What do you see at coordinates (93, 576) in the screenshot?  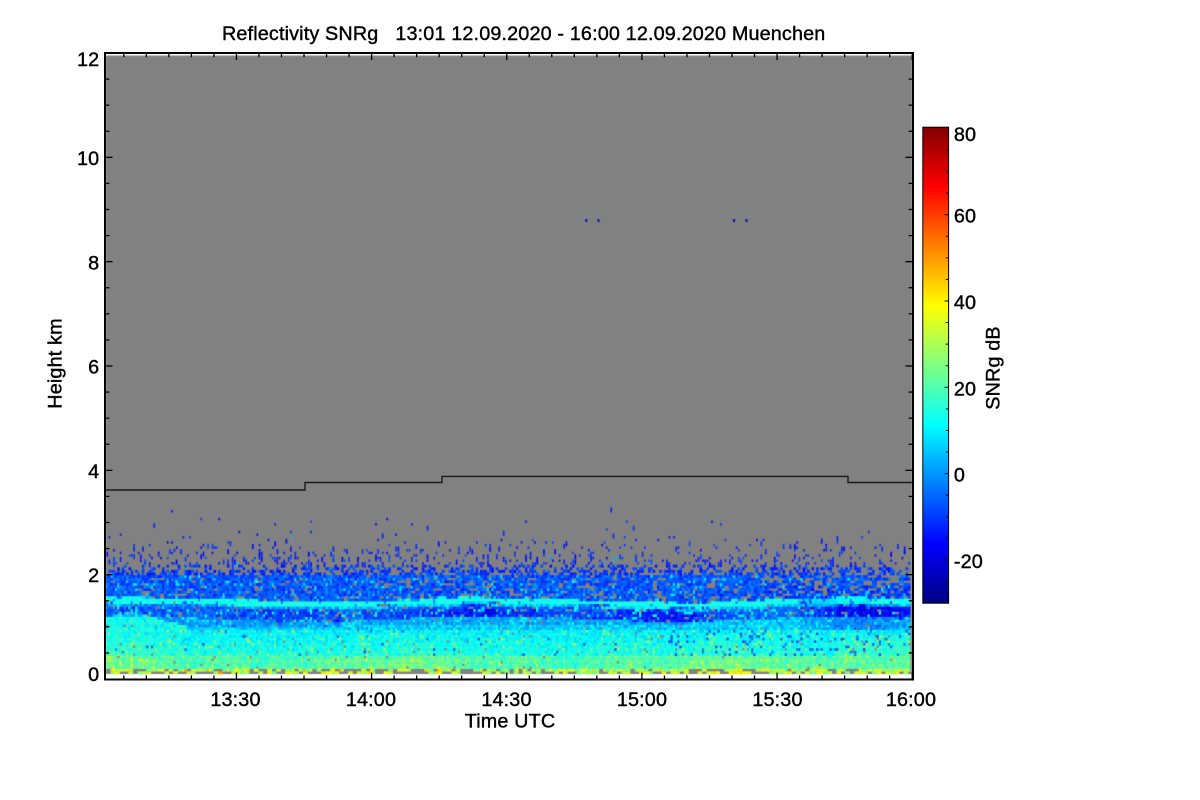 I see `svg-text: 2` at bounding box center [93, 576].